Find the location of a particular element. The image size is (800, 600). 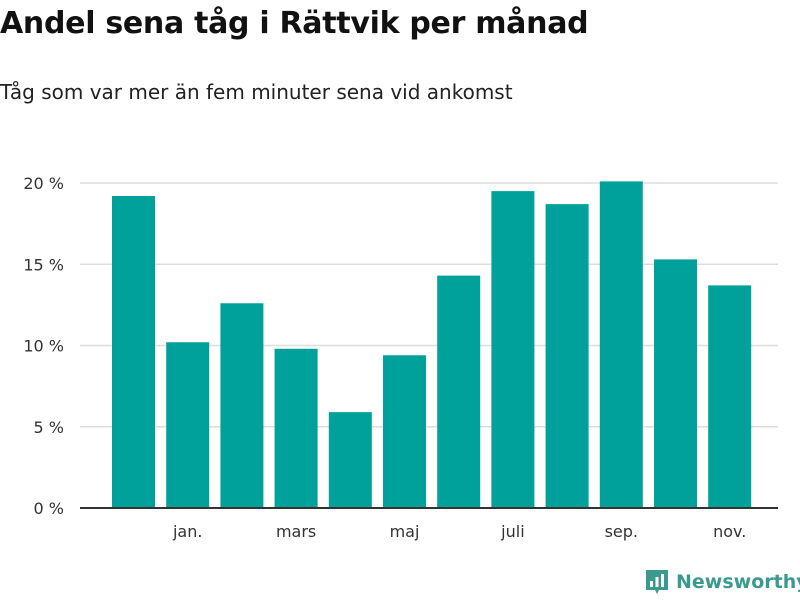

y-tick-label: 15 % is located at coordinates (43, 264).